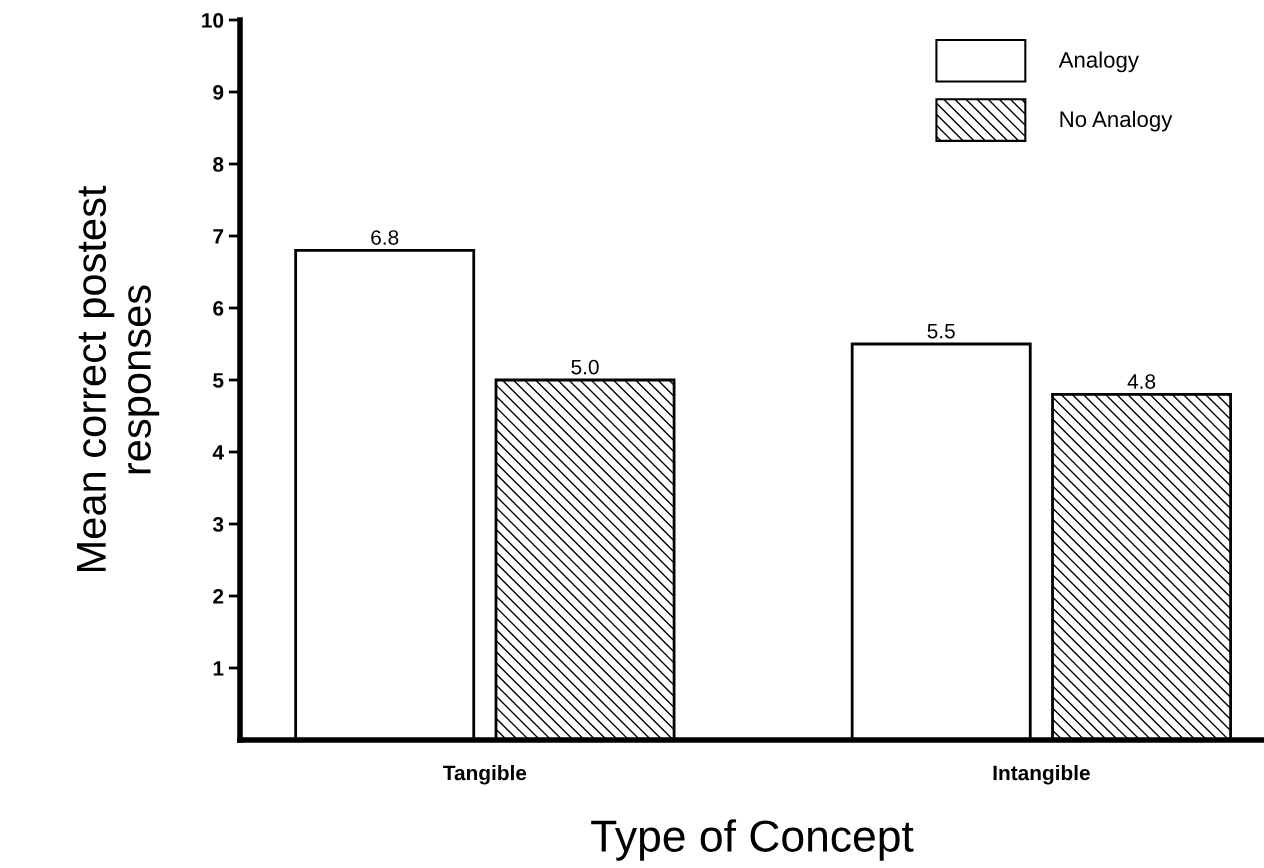  I want to click on y-tick-label: 1, so click(218, 668).